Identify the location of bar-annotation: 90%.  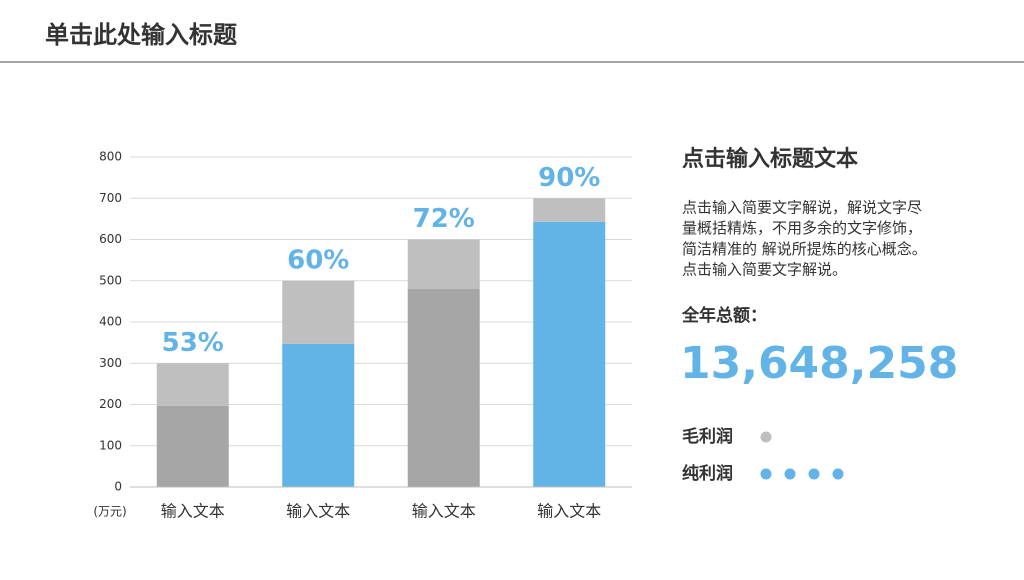
(569, 178).